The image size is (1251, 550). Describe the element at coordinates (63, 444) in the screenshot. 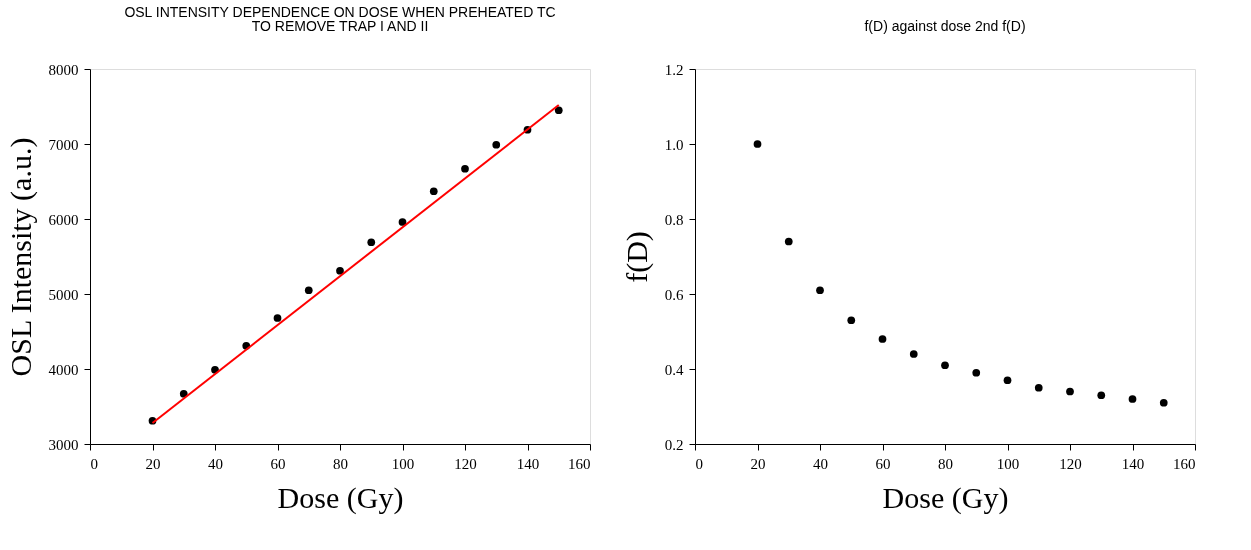

I see `y-tick-label: 3000` at that location.